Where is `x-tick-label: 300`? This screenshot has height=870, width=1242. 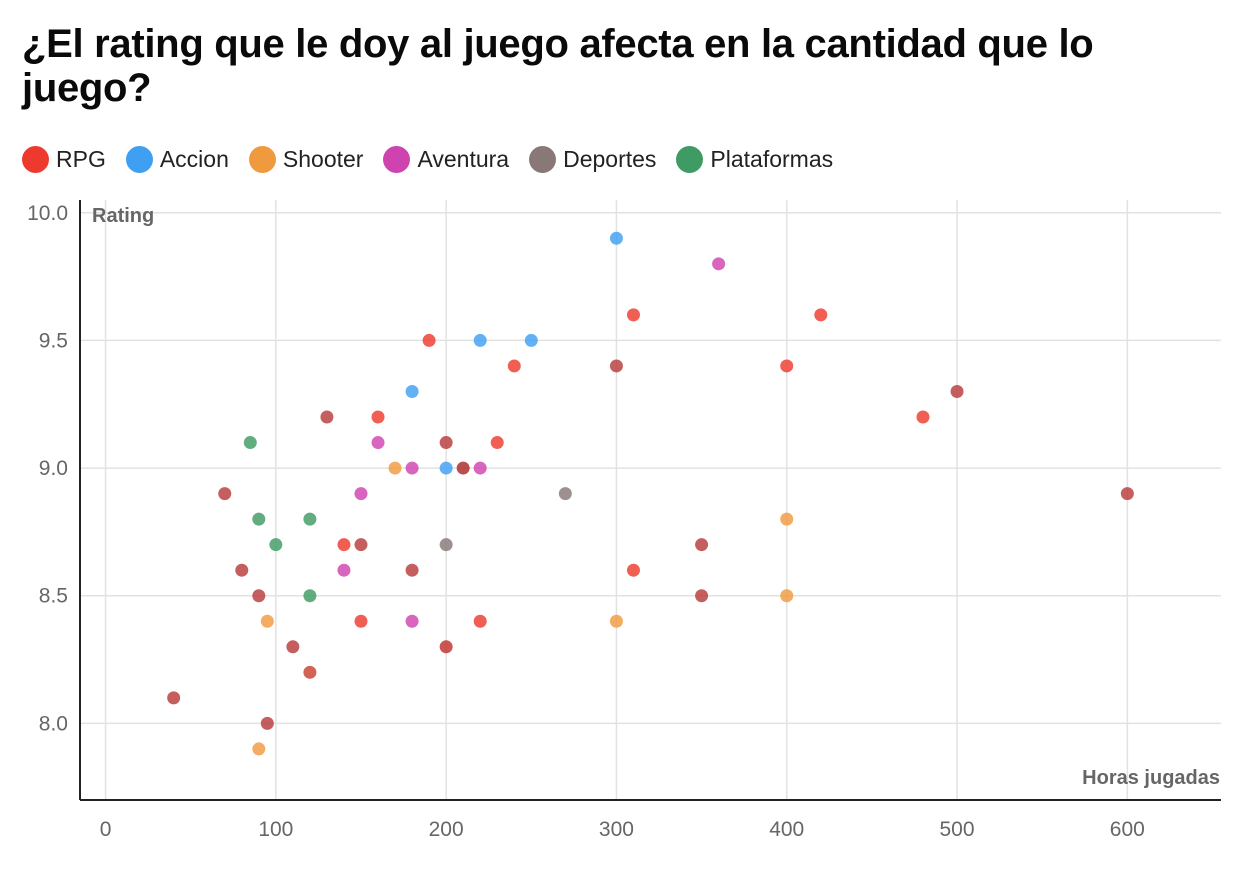 x-tick-label: 300 is located at coordinates (616, 829).